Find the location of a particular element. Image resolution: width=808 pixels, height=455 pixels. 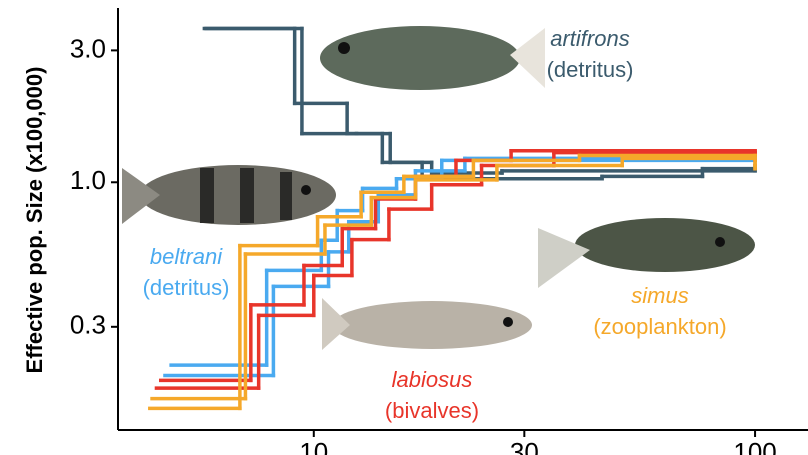

y-axis-label: Effective pop. Size (x100,000) is located at coordinates (34, 220).